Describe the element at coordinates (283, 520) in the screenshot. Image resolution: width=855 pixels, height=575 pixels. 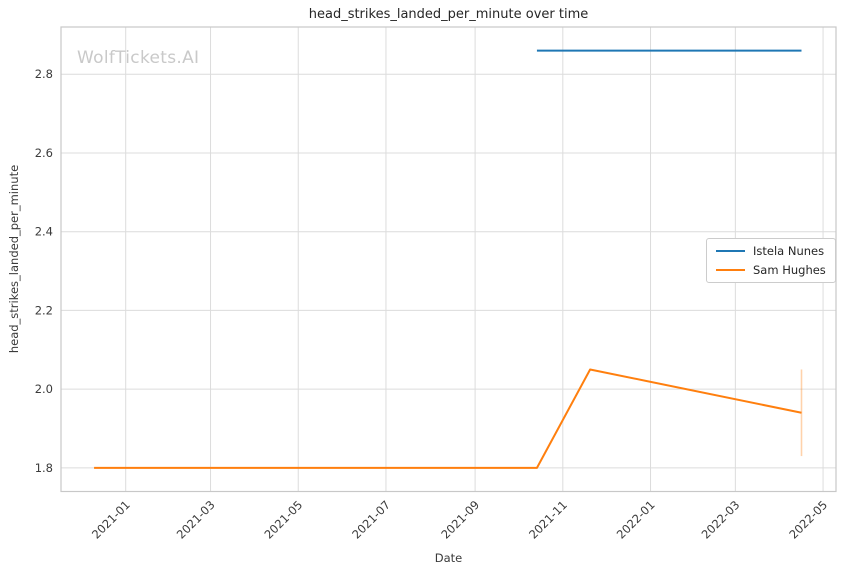
I see `x-tick-label: 2021-05` at that location.